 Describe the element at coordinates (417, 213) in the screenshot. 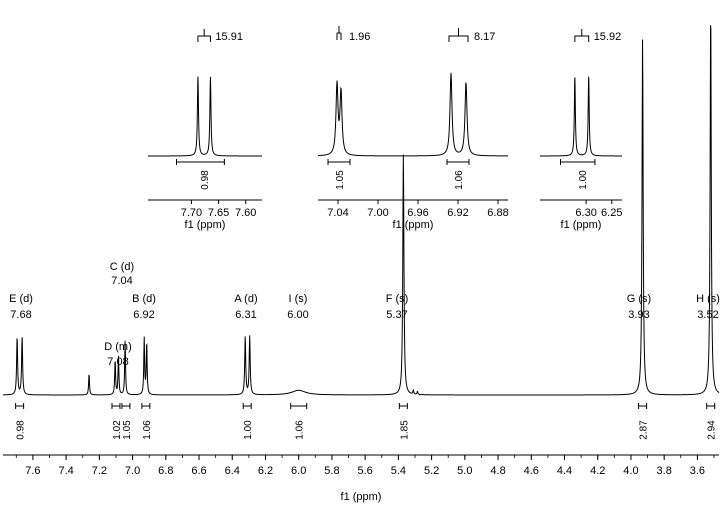

I see `inset-tick-label-1-2: 6.96` at that location.